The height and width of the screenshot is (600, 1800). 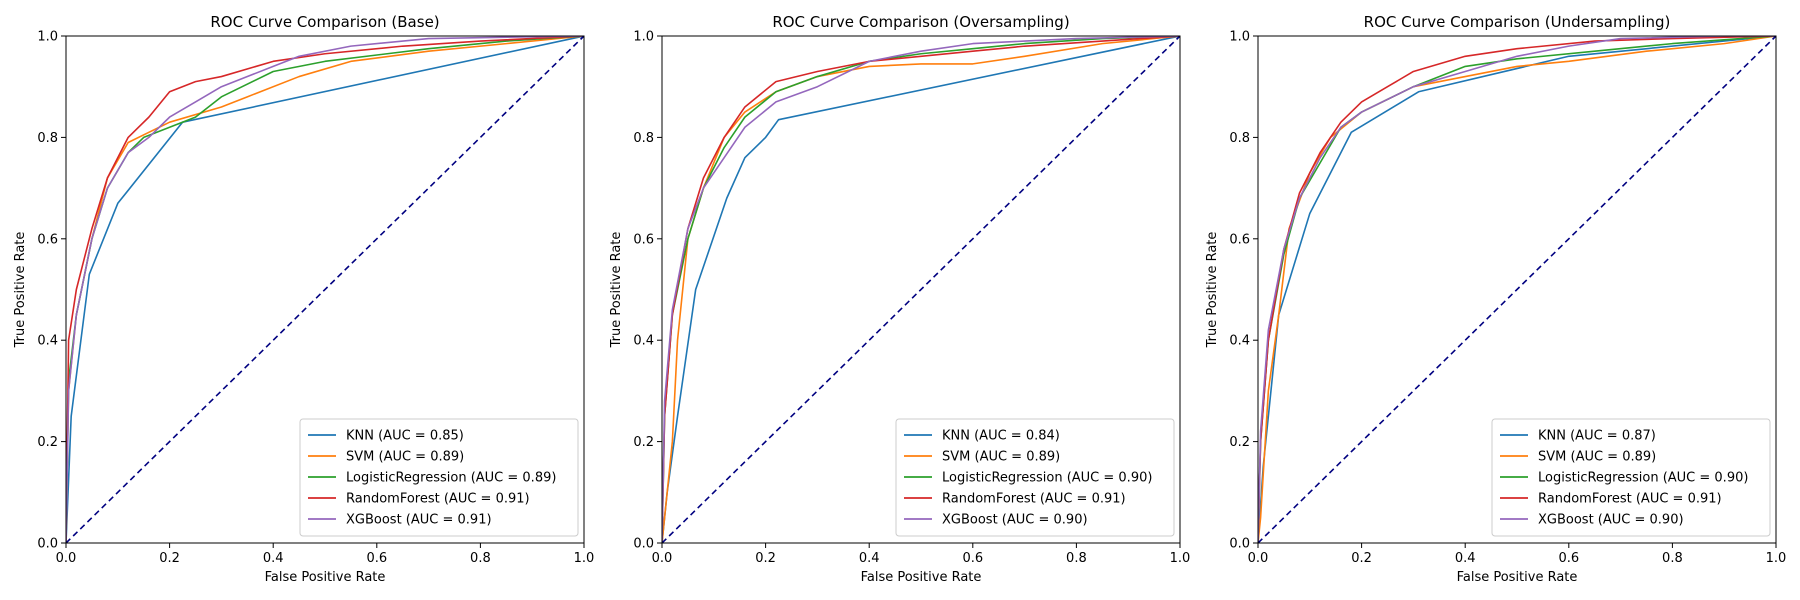 I want to click on legend-label: KNN (AUC = 0.87), so click(x=1597, y=436).